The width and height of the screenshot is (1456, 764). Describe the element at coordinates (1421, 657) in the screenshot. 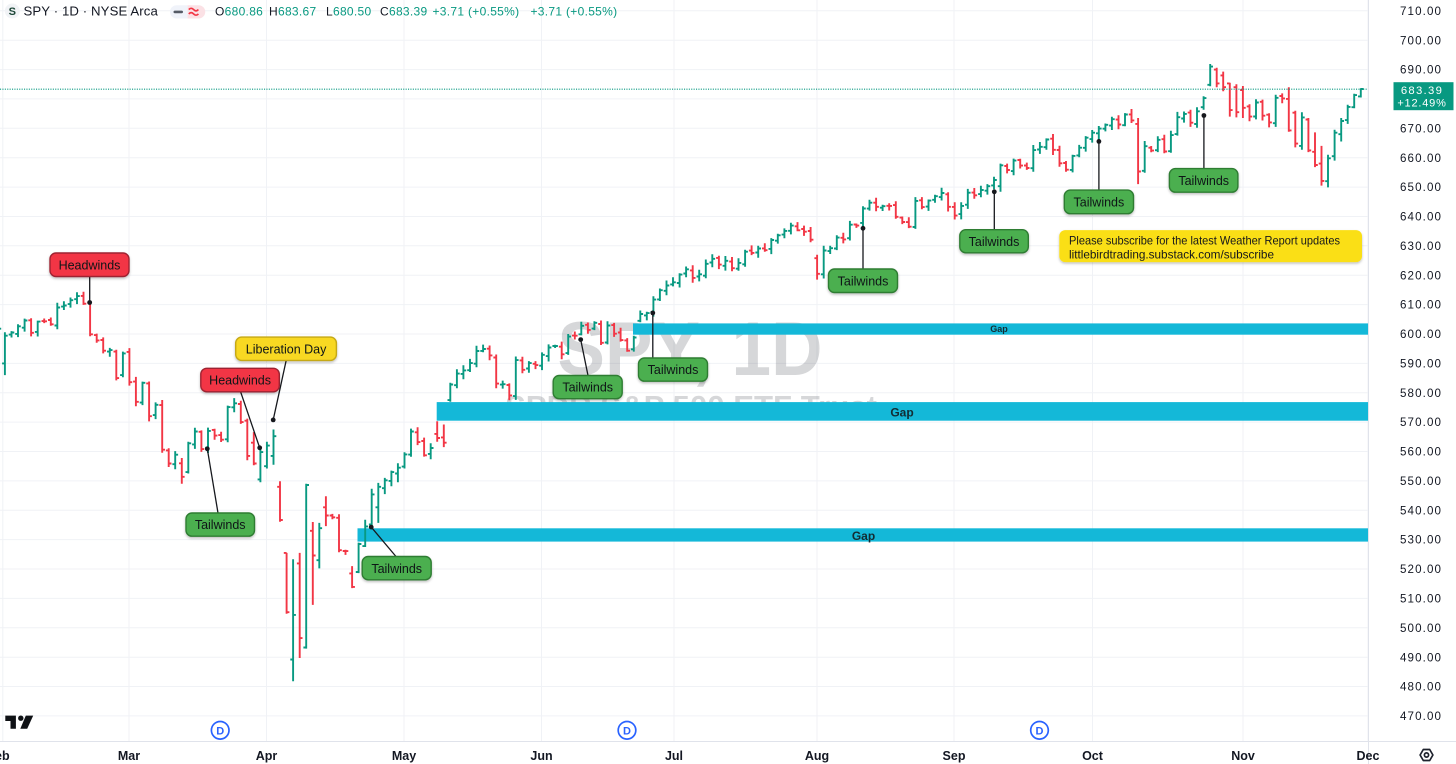

I see `svg-text: 490.00` at that location.